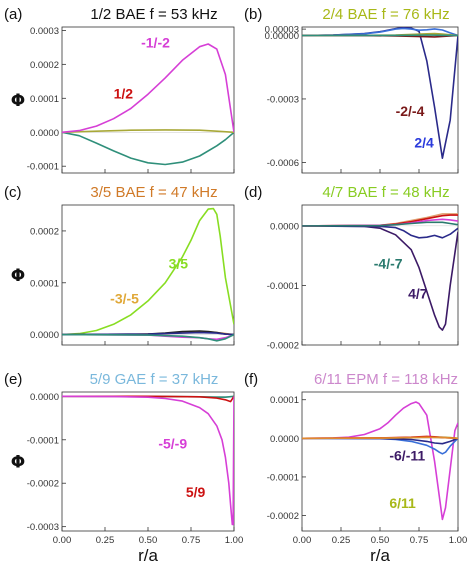 This screenshot has width=474, height=569. What do you see at coordinates (385, 14) in the screenshot?
I see `chart-title: 2/4 BAE f = 76 kHz` at bounding box center [385, 14].